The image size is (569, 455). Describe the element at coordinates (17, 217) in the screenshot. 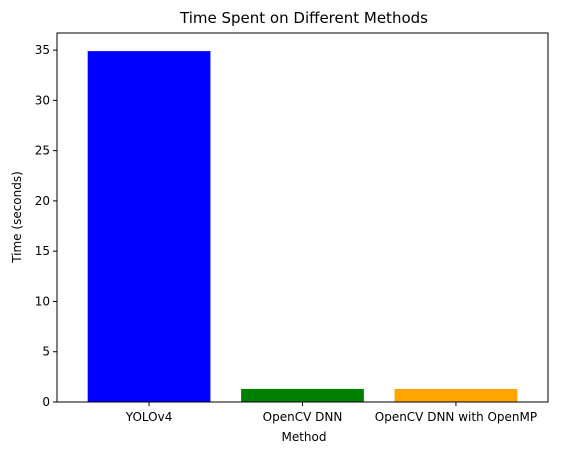

I see `y-axis-label: Time (seconds)` at that location.